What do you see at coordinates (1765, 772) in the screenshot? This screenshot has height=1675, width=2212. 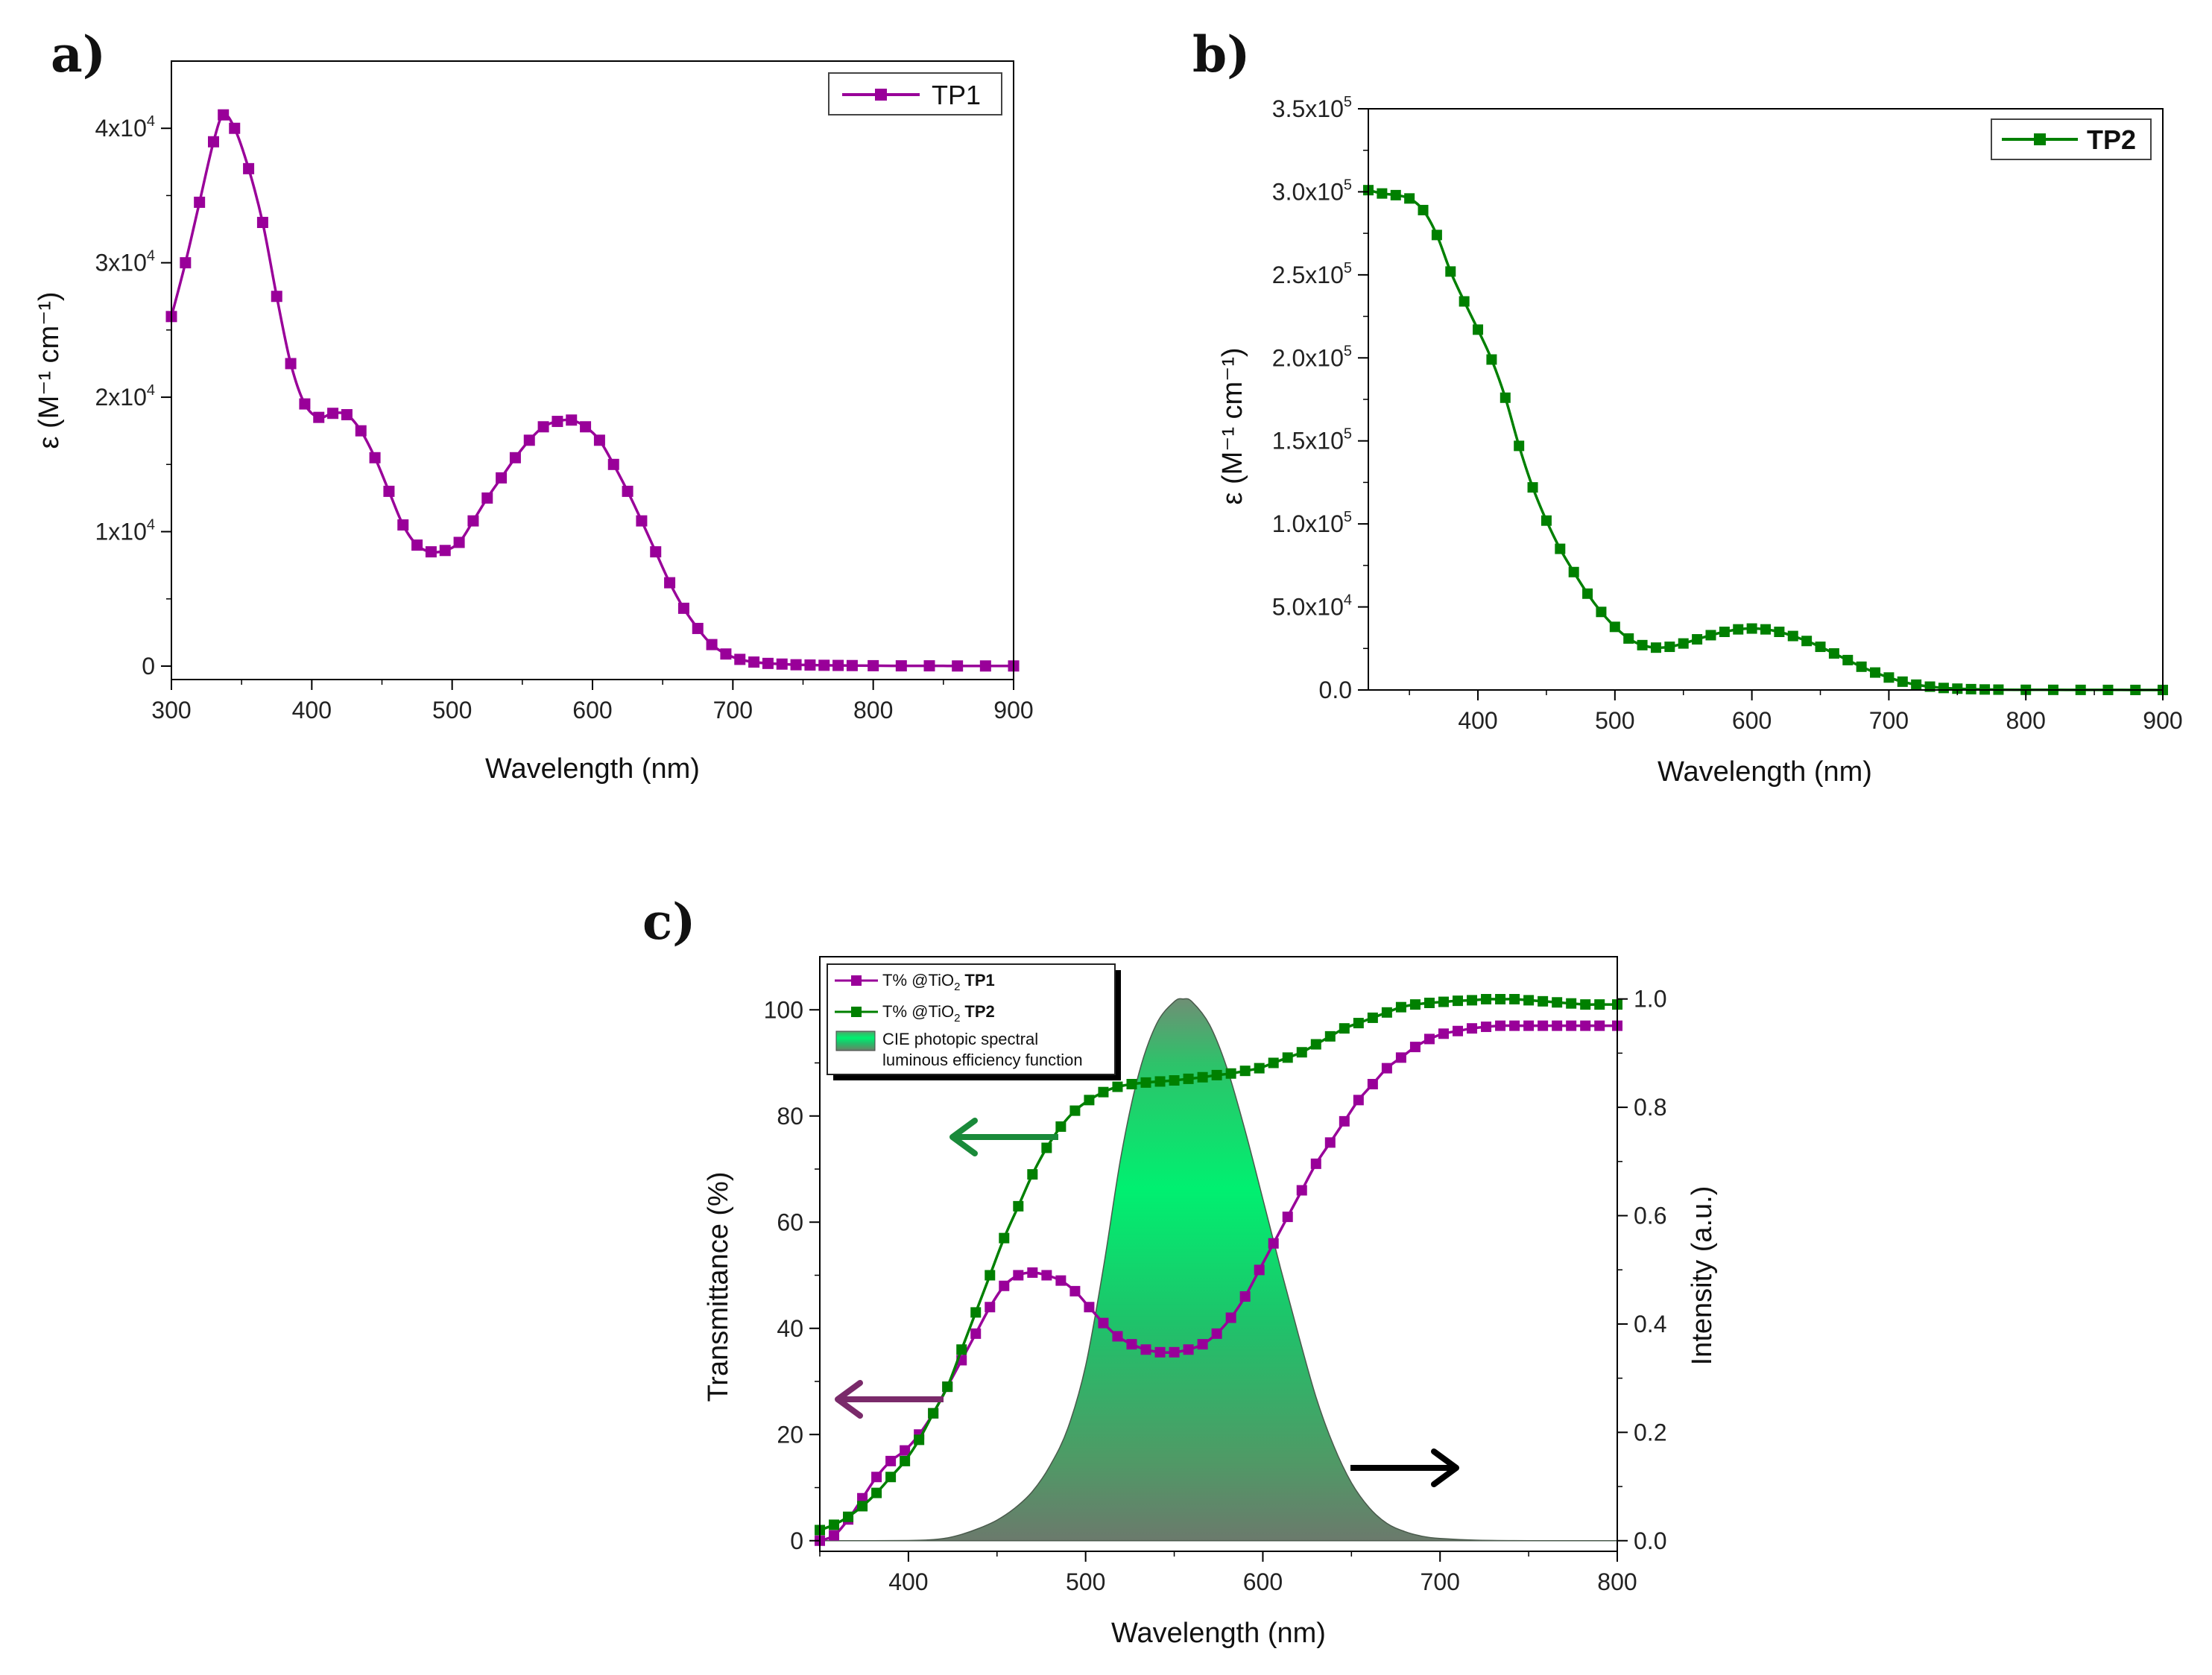 I see `chart-b-x-axis-title: Wavelength (nm)` at bounding box center [1765, 772].